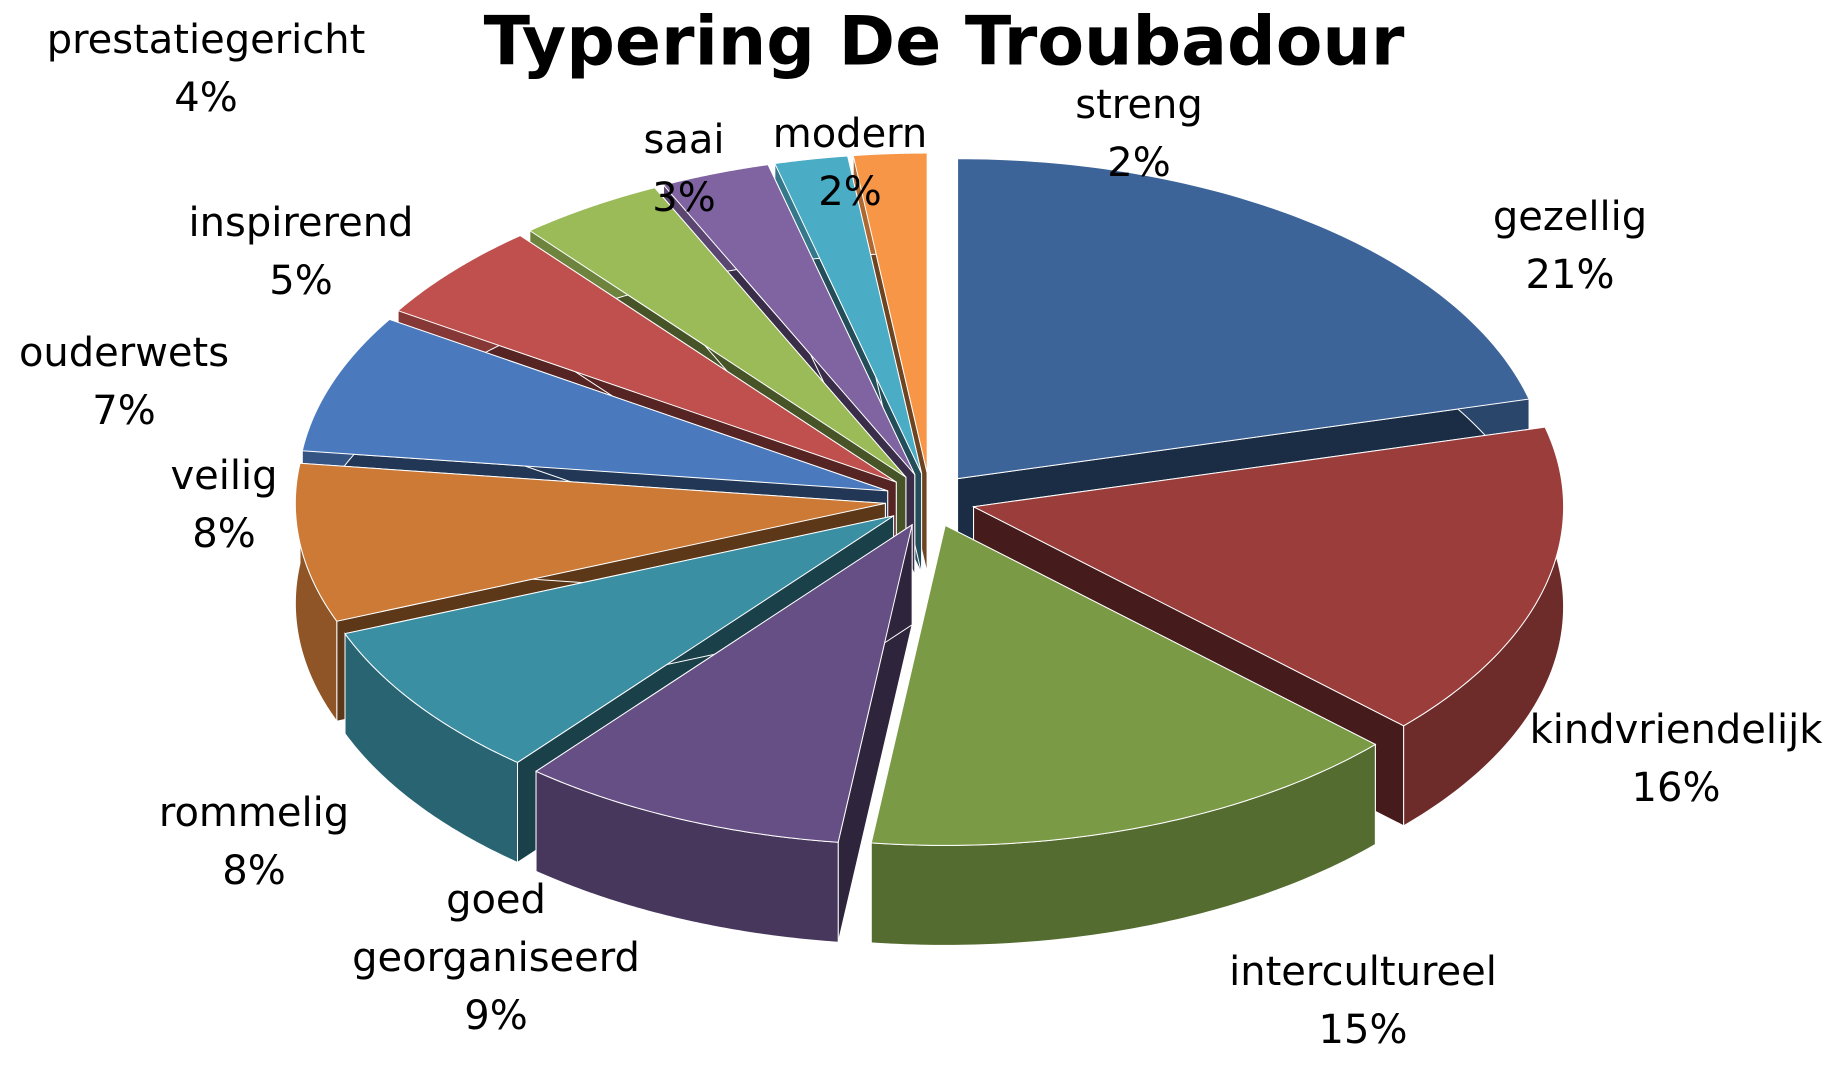 The width and height of the screenshot is (1840, 1074). Describe the element at coordinates (124, 353) in the screenshot. I see `slice-label: ouderwets` at that location.